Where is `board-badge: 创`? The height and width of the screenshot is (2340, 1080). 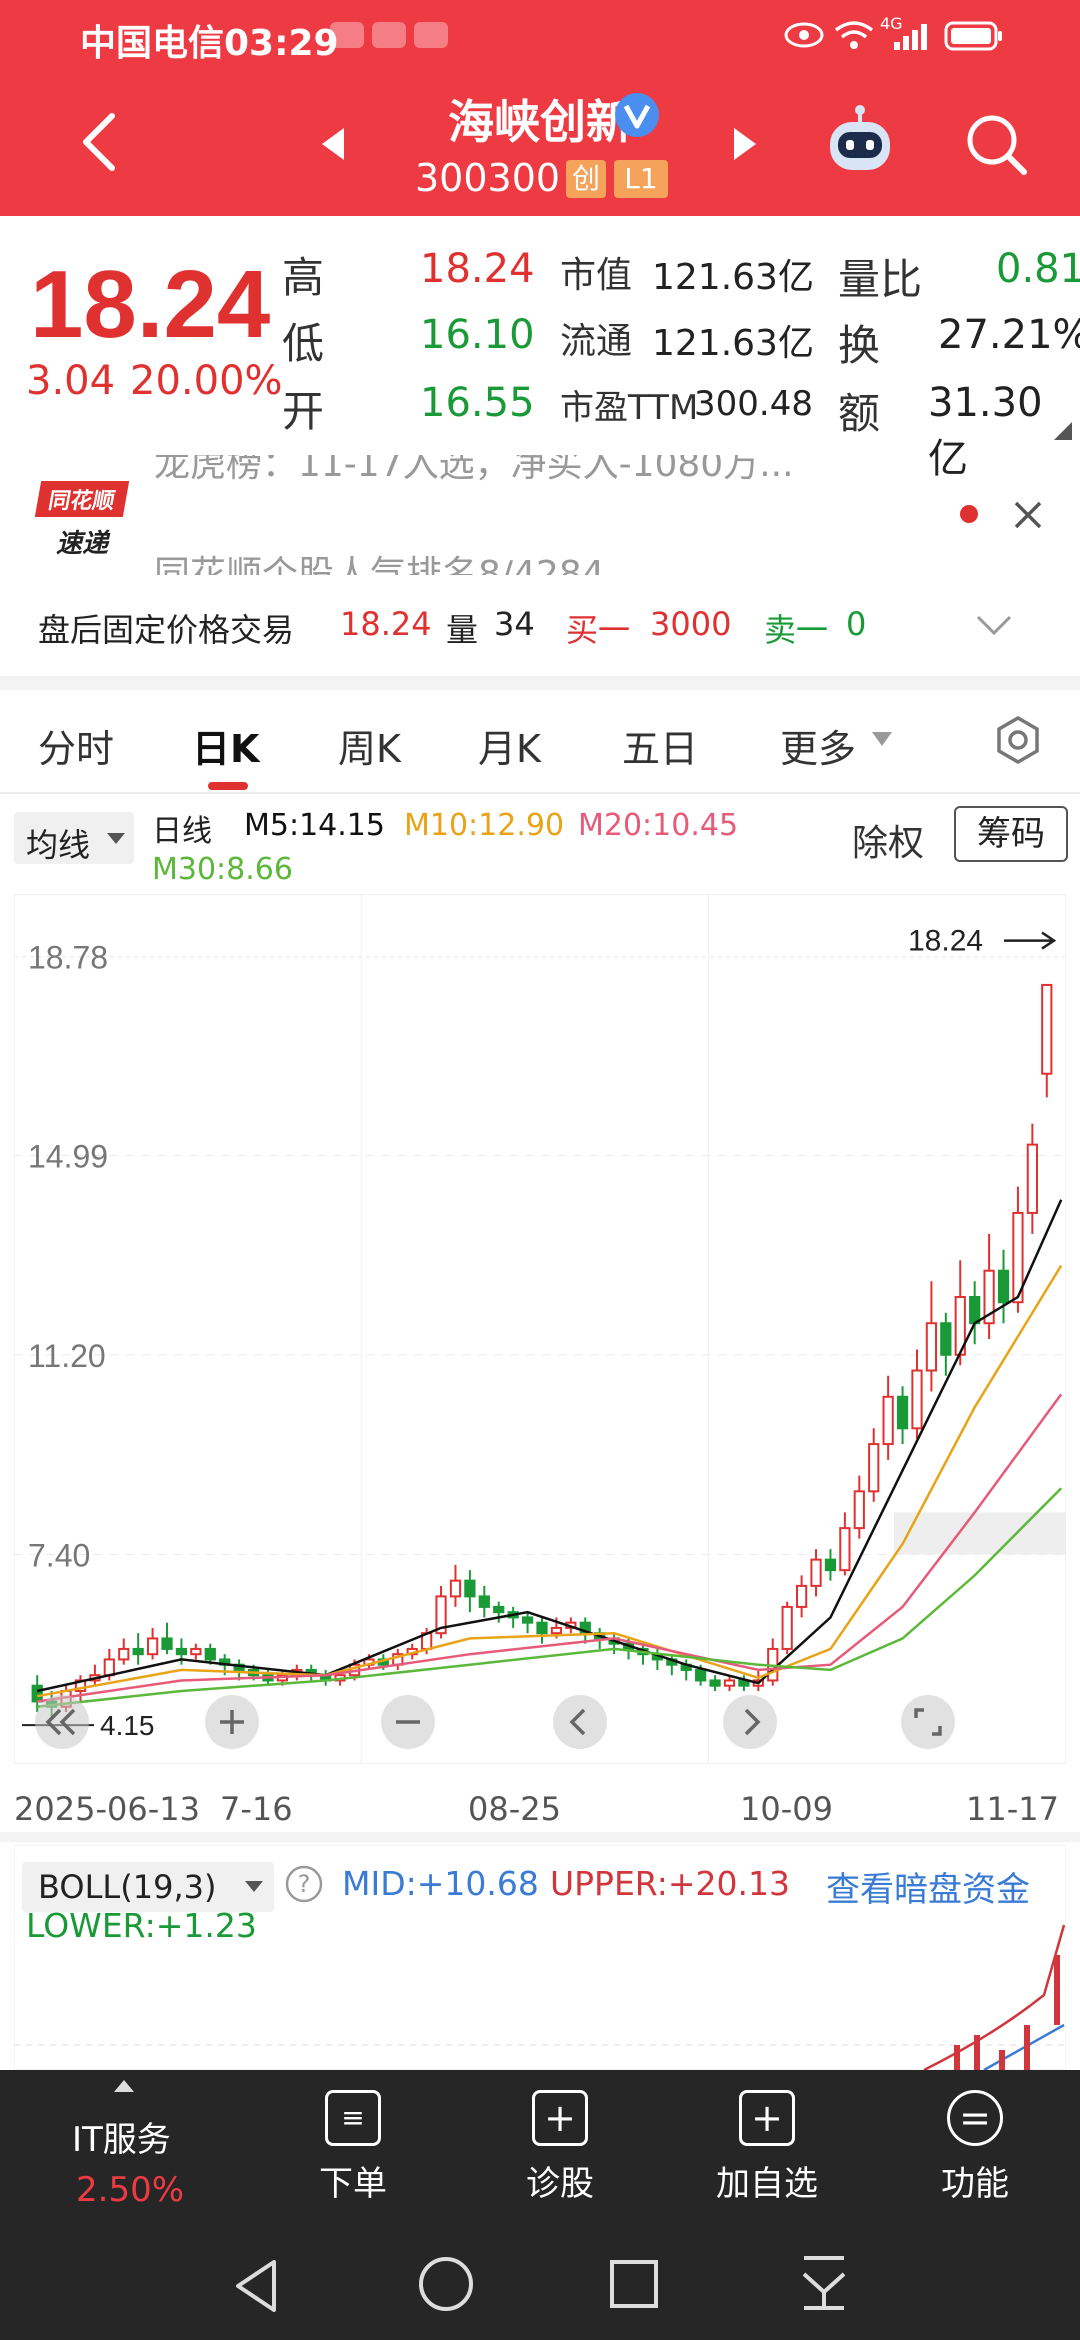 board-badge: 创 is located at coordinates (586, 179).